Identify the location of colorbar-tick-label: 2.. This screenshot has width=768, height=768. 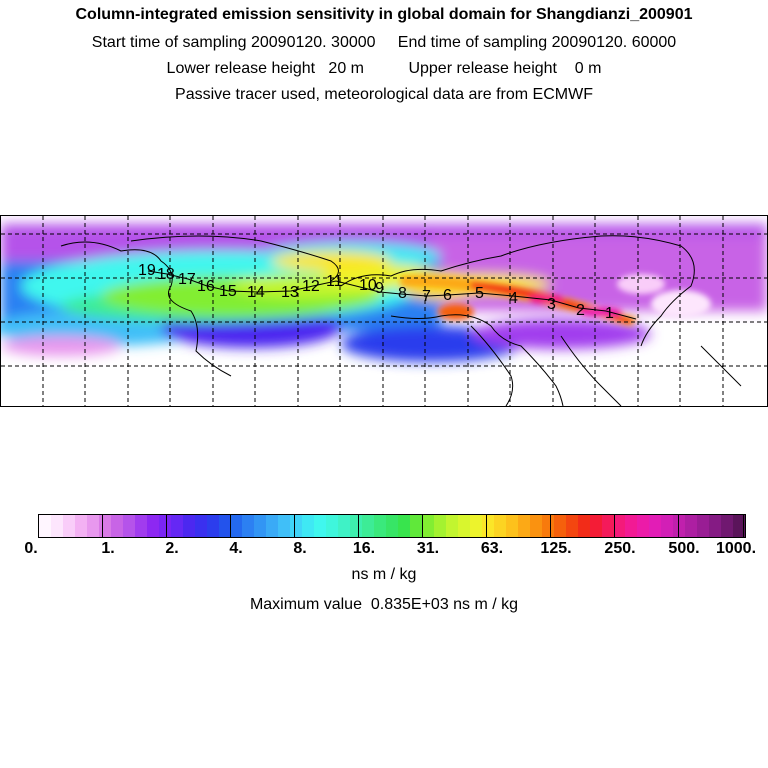
(172, 548).